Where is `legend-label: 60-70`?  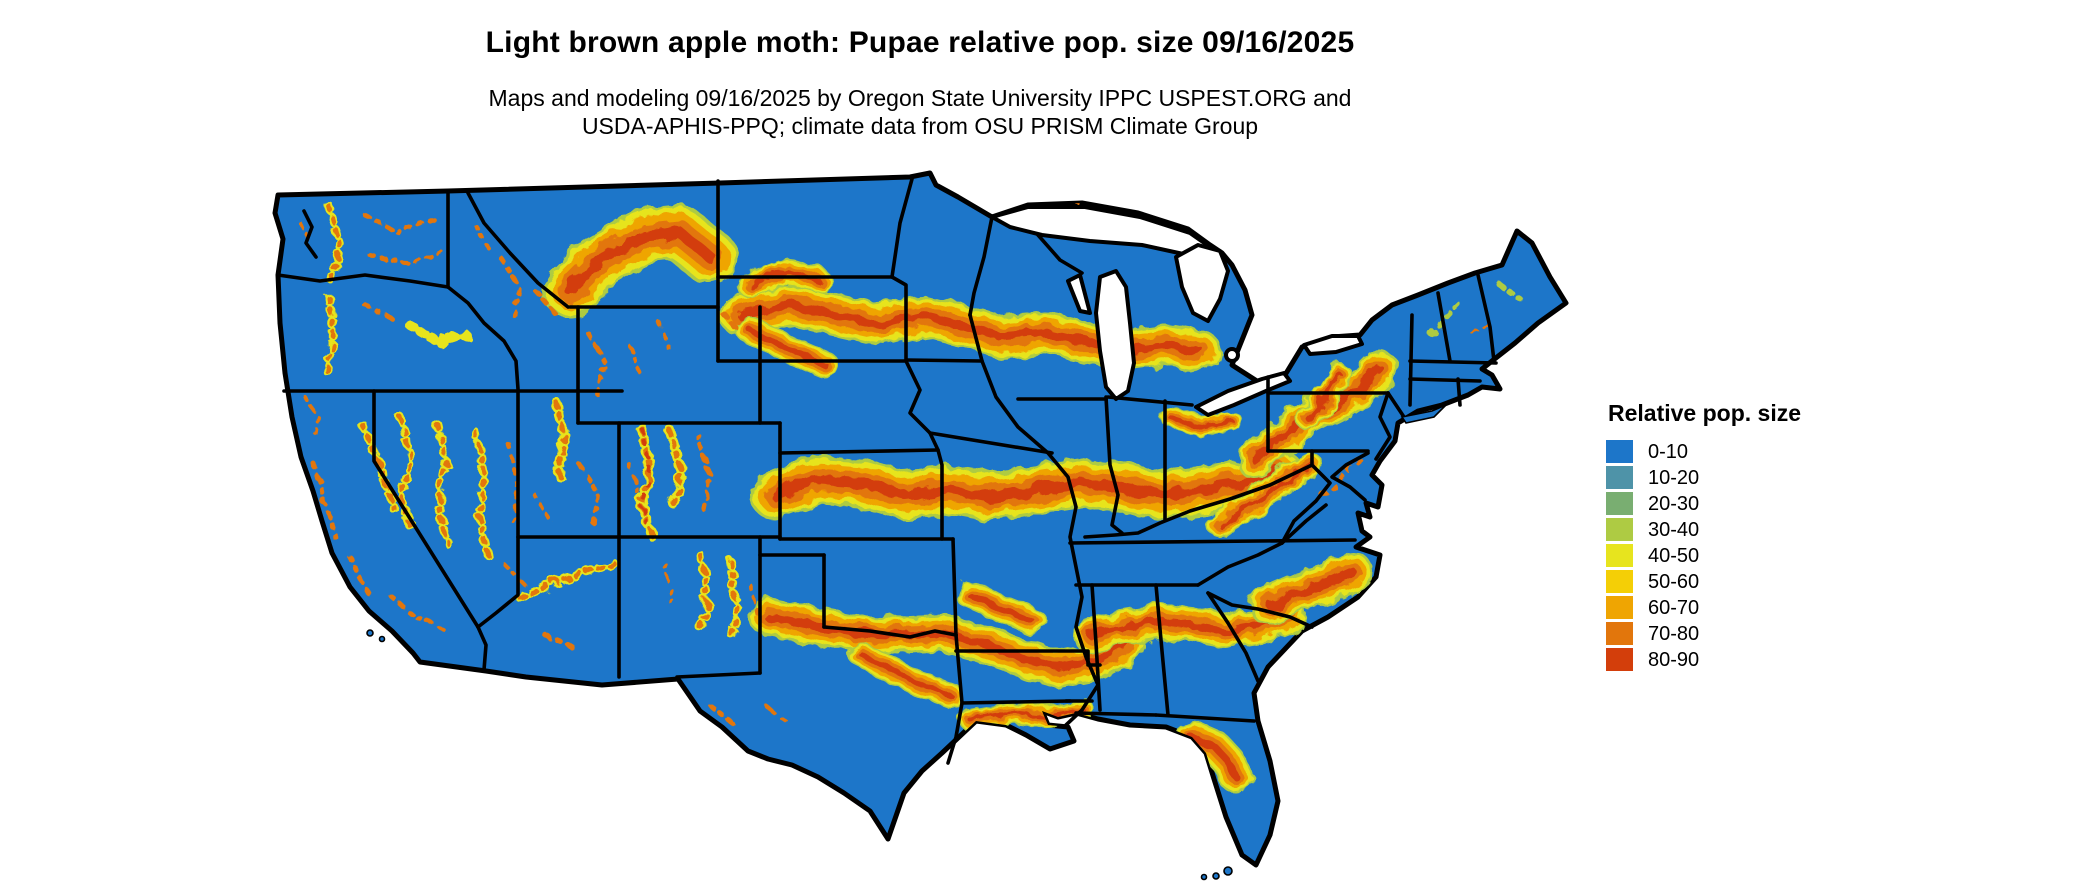 legend-label: 60-70 is located at coordinates (1674, 607).